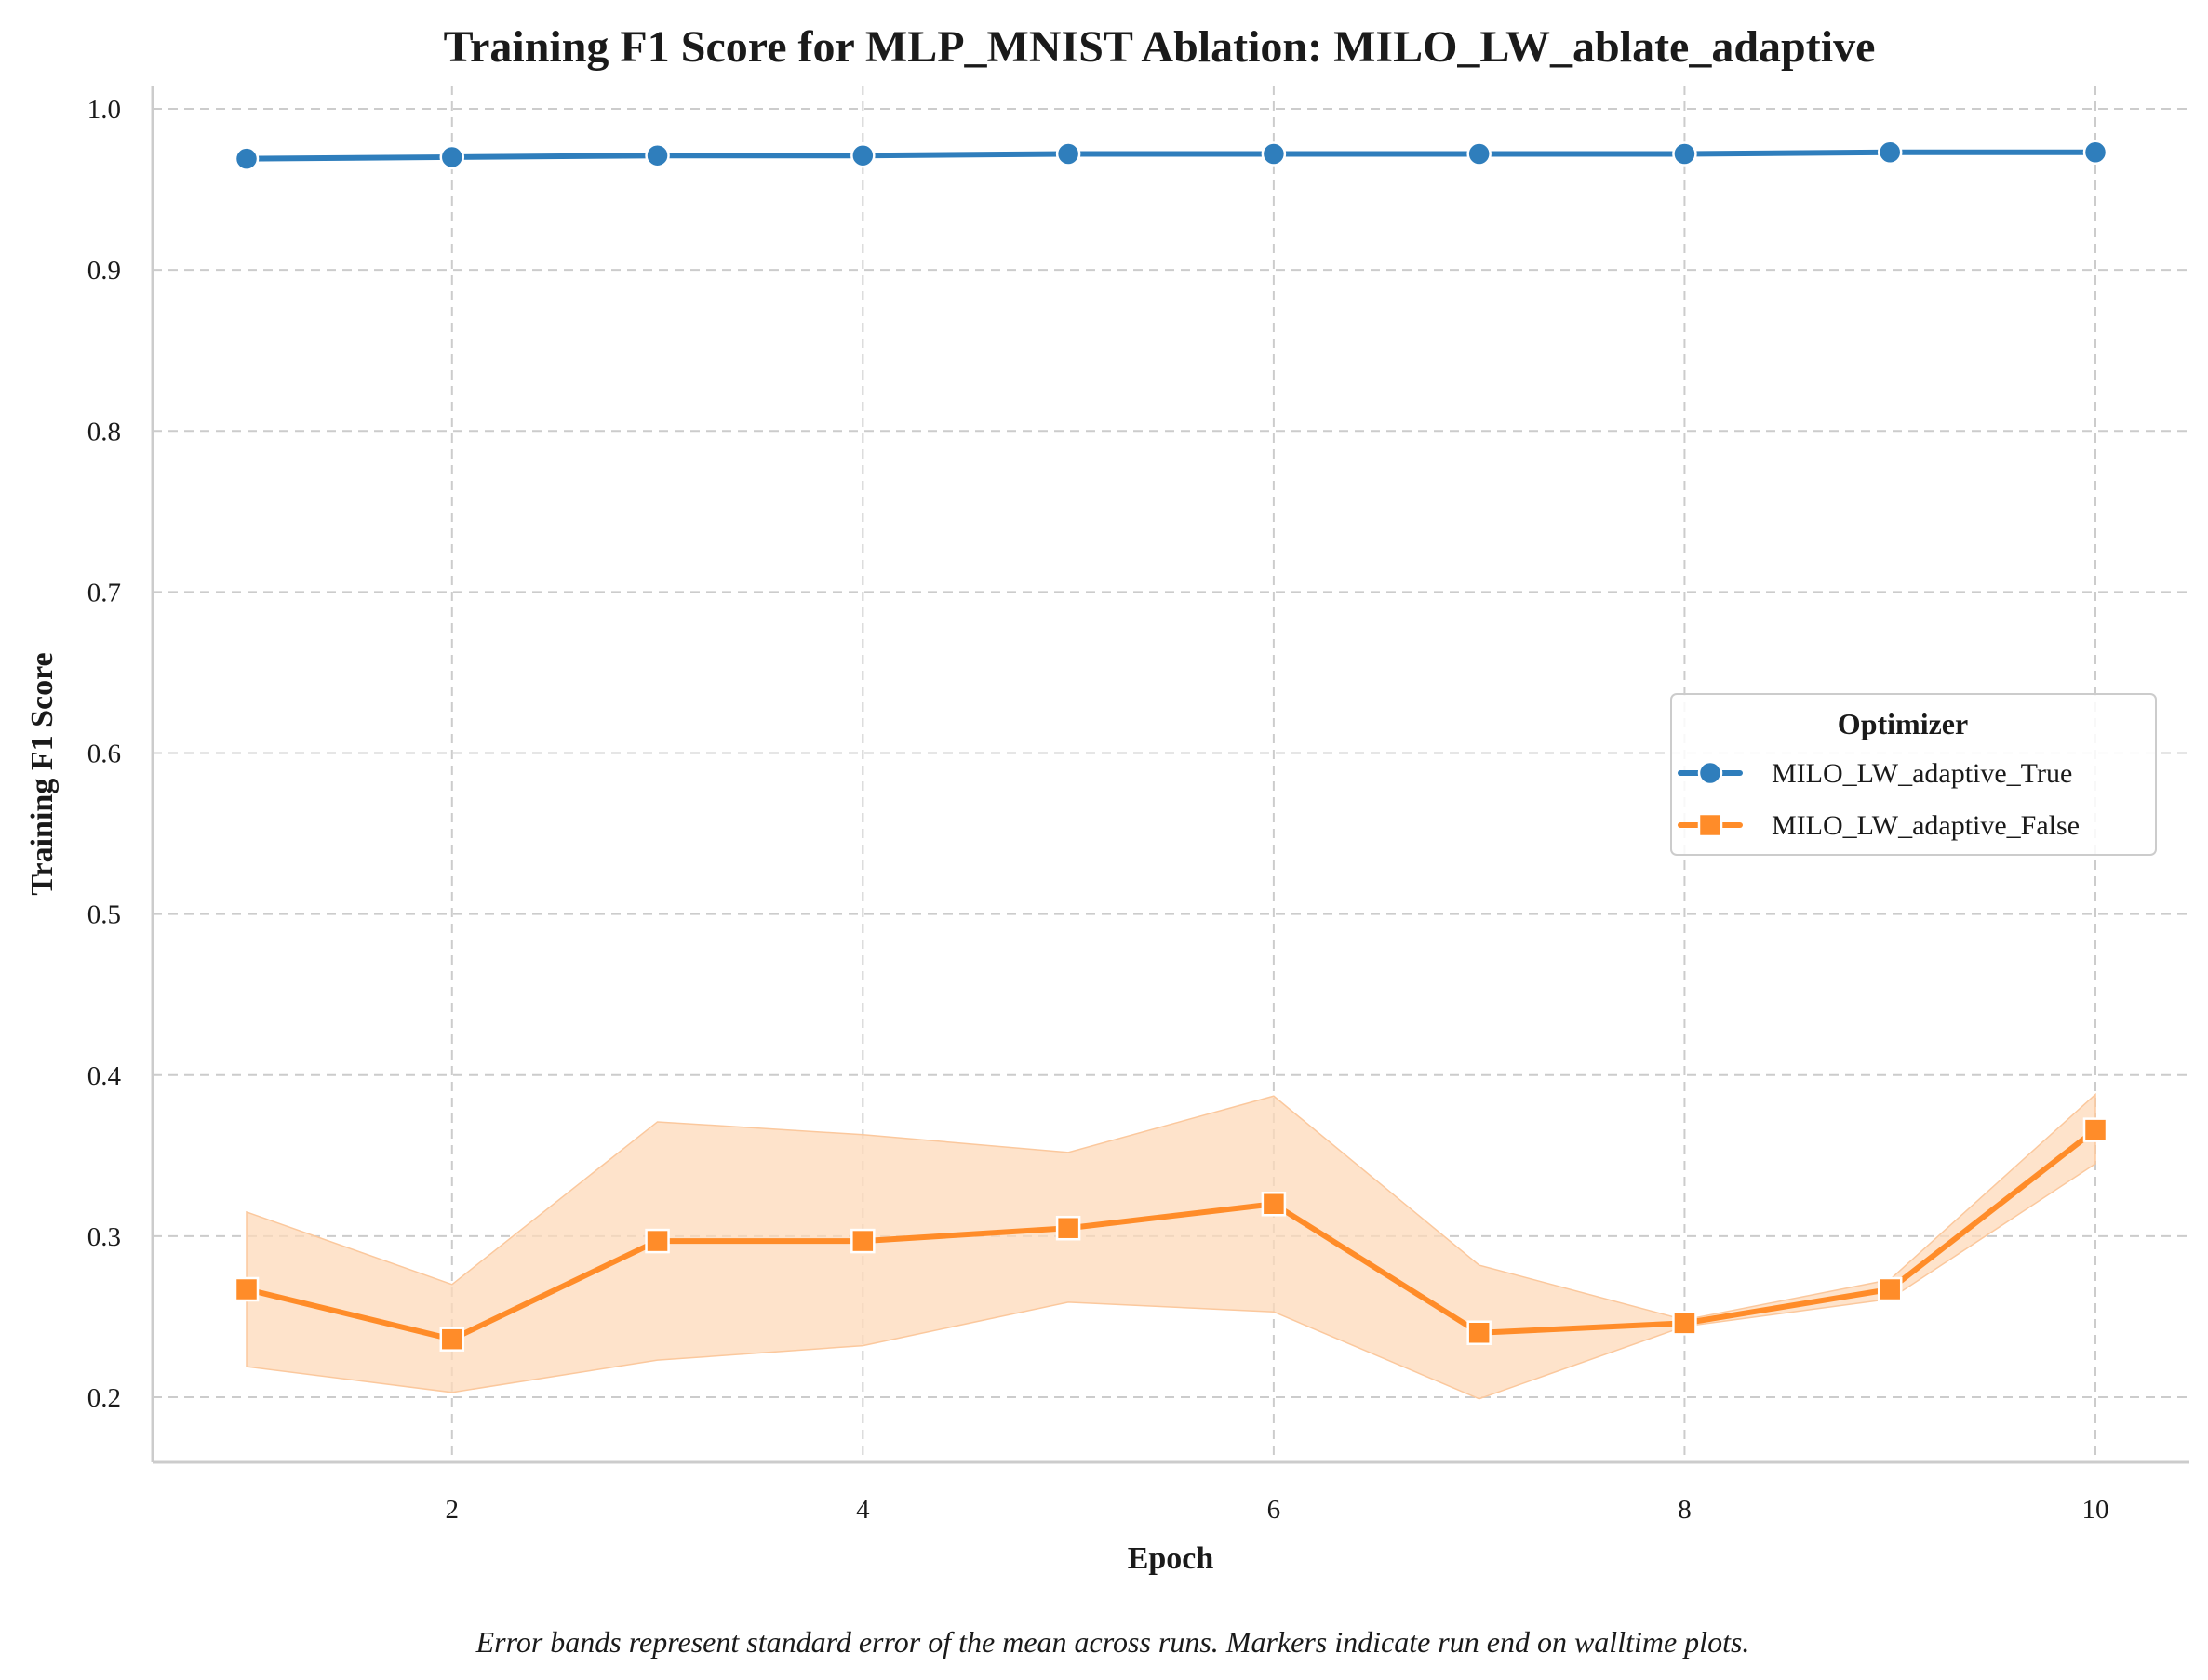 The height and width of the screenshot is (1680, 2208). Describe the element at coordinates (104, 1398) in the screenshot. I see `y-tick-label: 0.2` at that location.